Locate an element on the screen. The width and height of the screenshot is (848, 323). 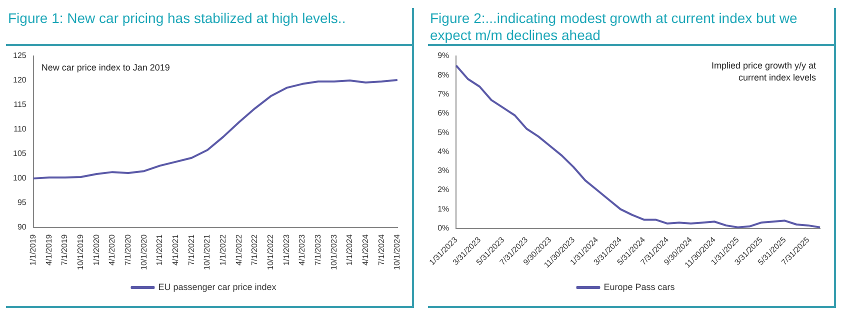
y-tick-label: 115 is located at coordinates (20, 105).